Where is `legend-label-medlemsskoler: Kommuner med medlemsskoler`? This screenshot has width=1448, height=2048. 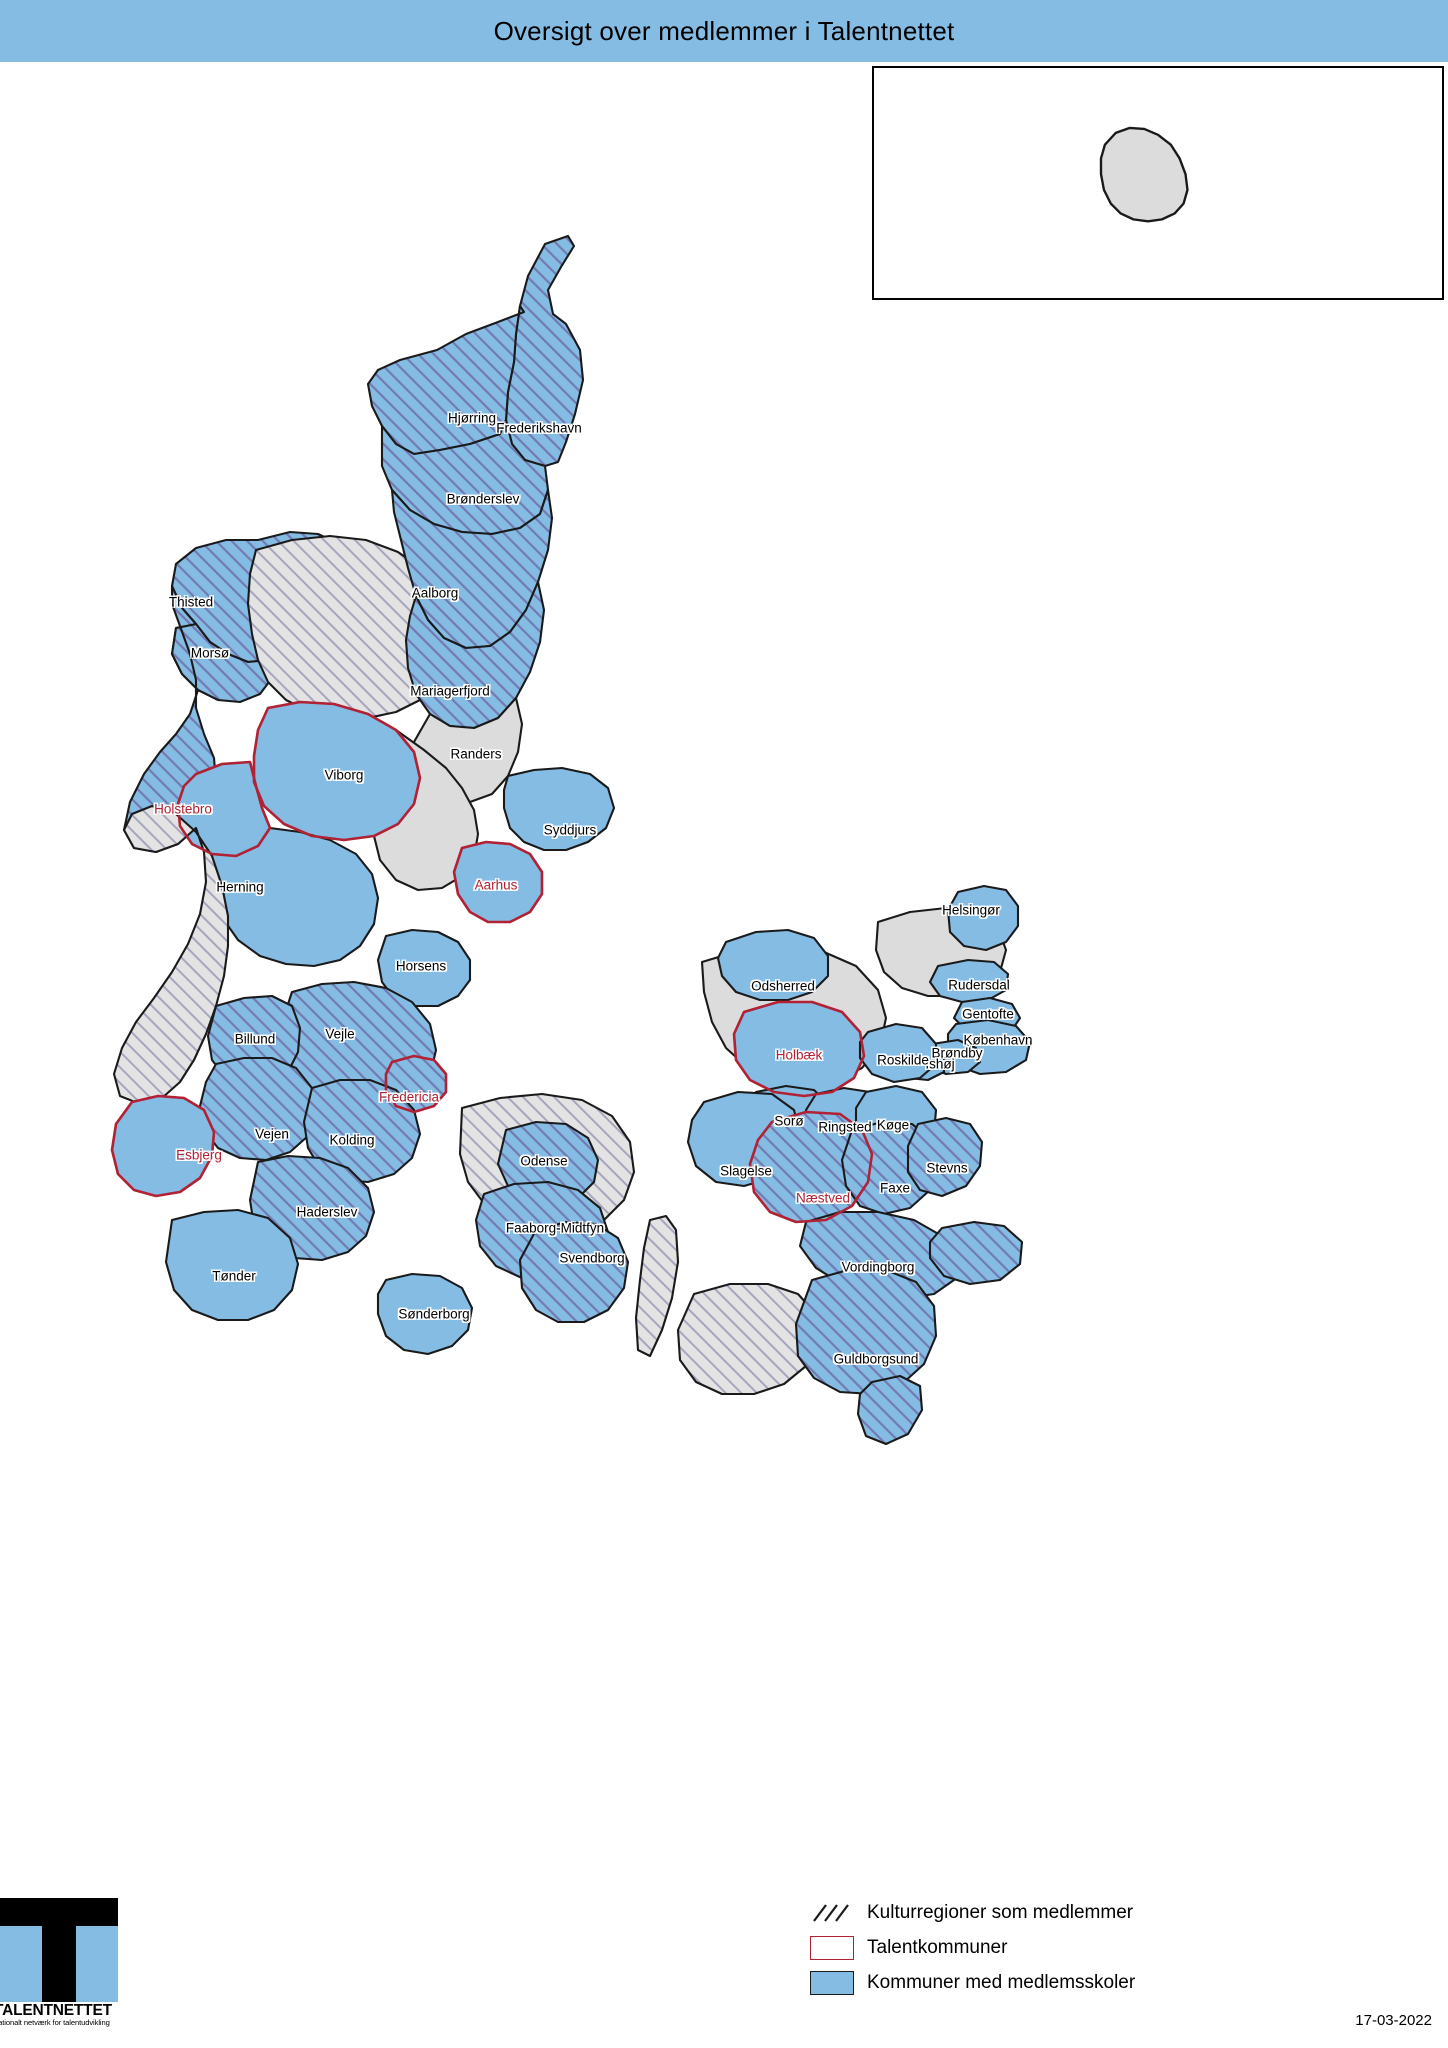
legend-label-medlemsskoler: Kommuner med medlemsskoler is located at coordinates (1001, 1982).